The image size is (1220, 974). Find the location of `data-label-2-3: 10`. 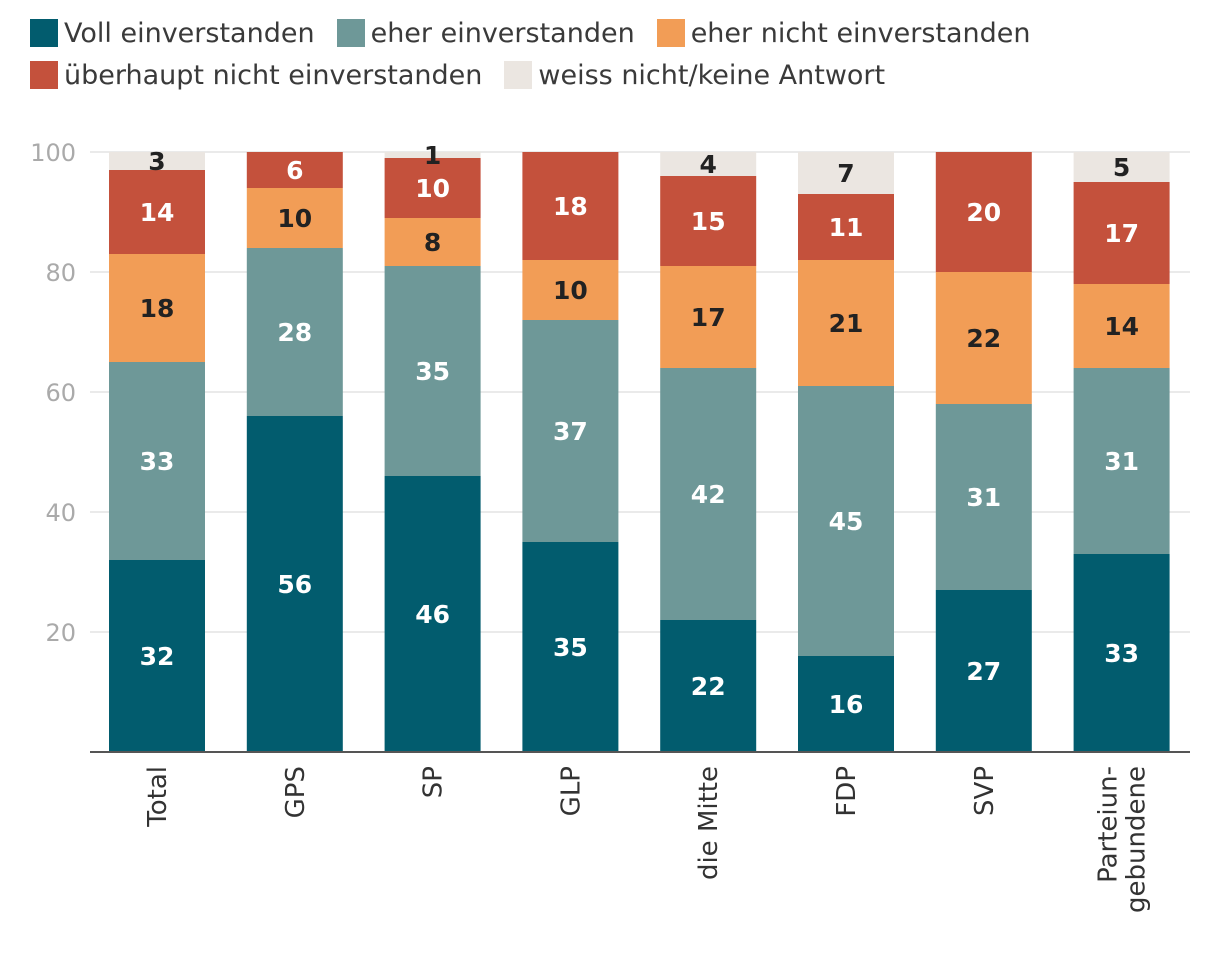

data-label-2-3: 10 is located at coordinates (432, 188).